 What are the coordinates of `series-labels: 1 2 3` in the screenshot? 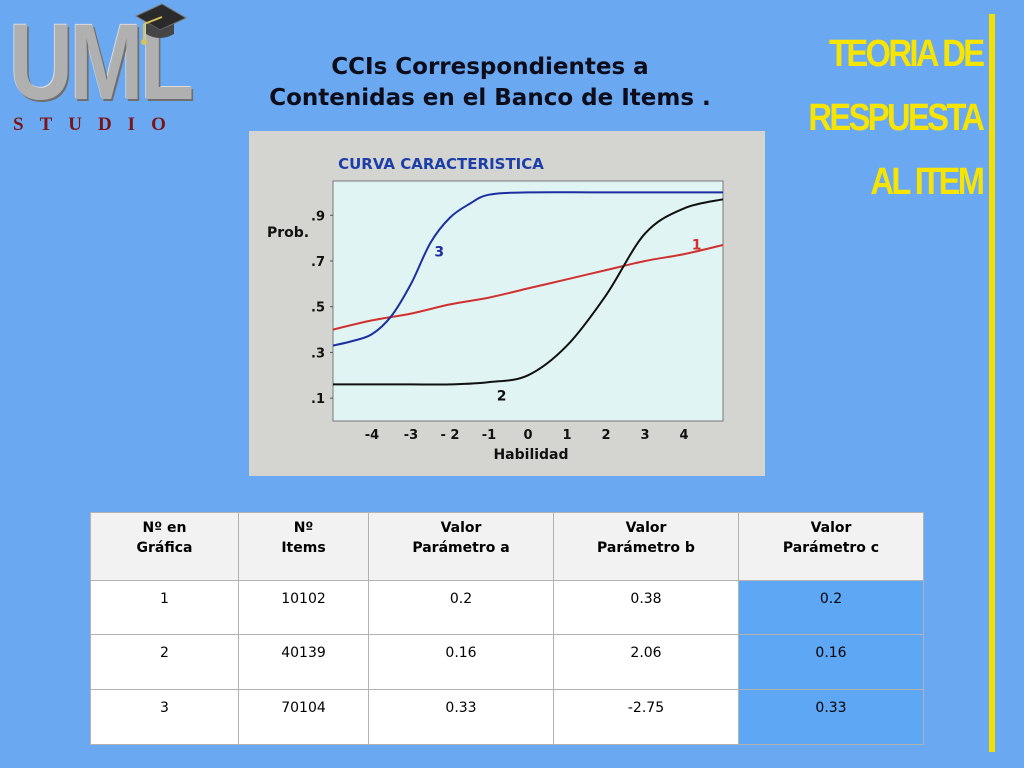 It's located at (567, 321).